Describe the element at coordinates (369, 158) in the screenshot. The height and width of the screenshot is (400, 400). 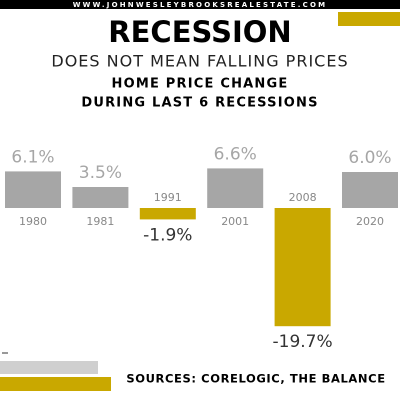
I see `value-label: 6.0%` at that location.